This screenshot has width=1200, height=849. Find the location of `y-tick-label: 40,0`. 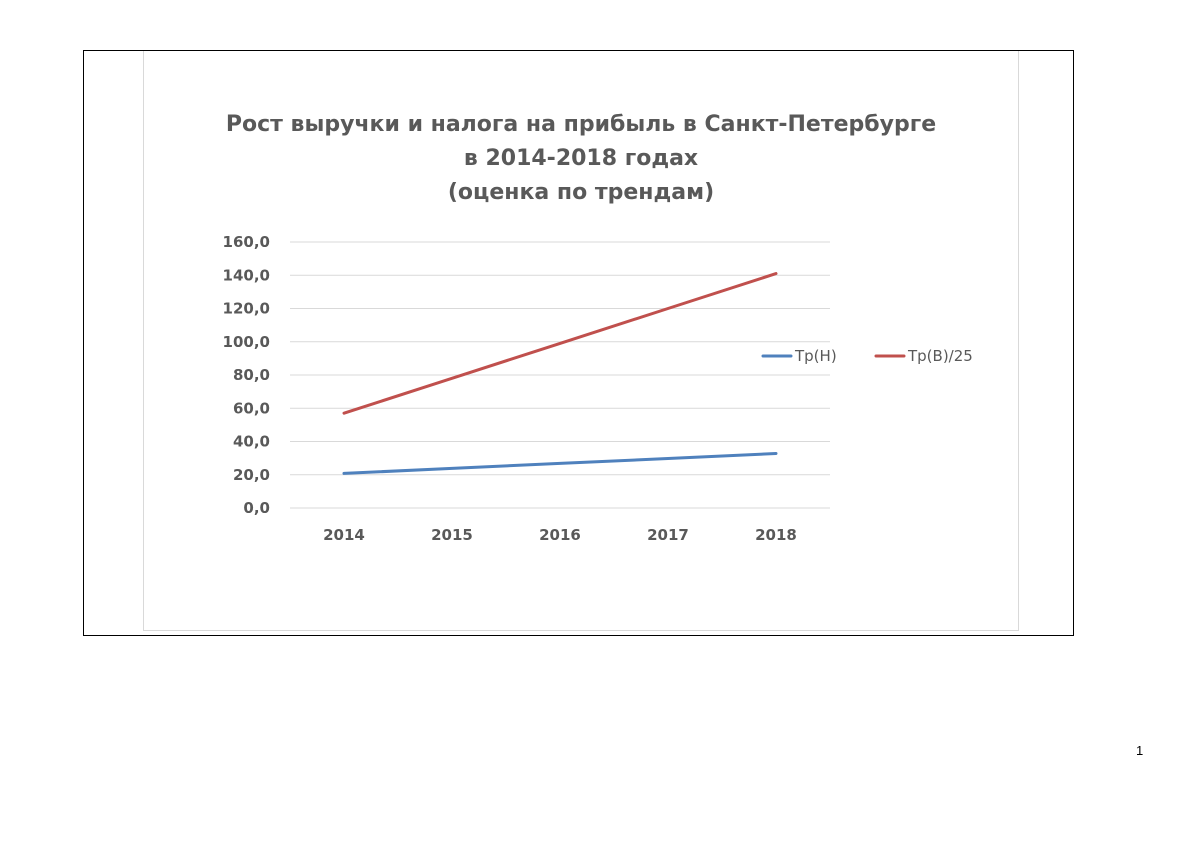

y-tick-label: 40,0 is located at coordinates (251, 442).